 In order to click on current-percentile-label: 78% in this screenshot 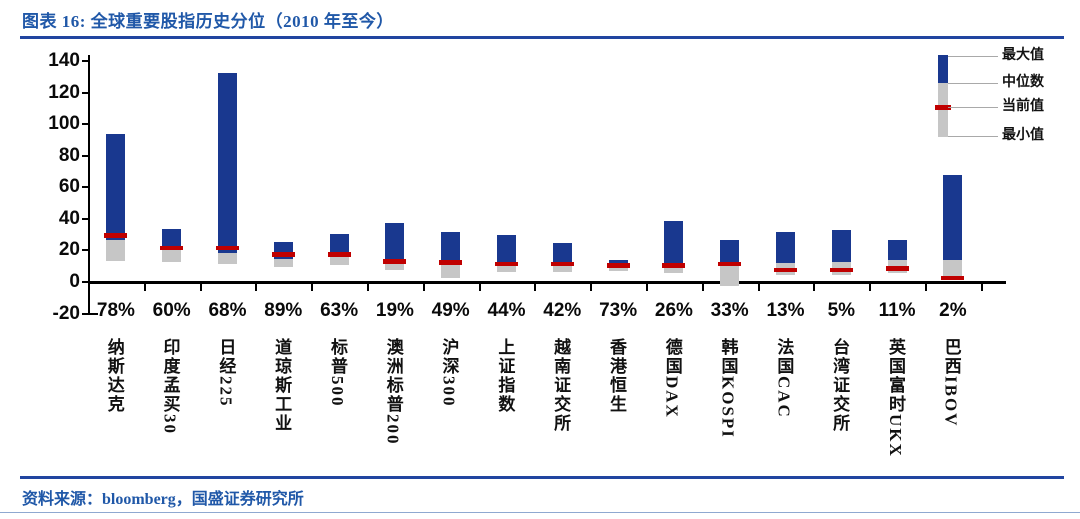, I will do `click(115, 310)`.